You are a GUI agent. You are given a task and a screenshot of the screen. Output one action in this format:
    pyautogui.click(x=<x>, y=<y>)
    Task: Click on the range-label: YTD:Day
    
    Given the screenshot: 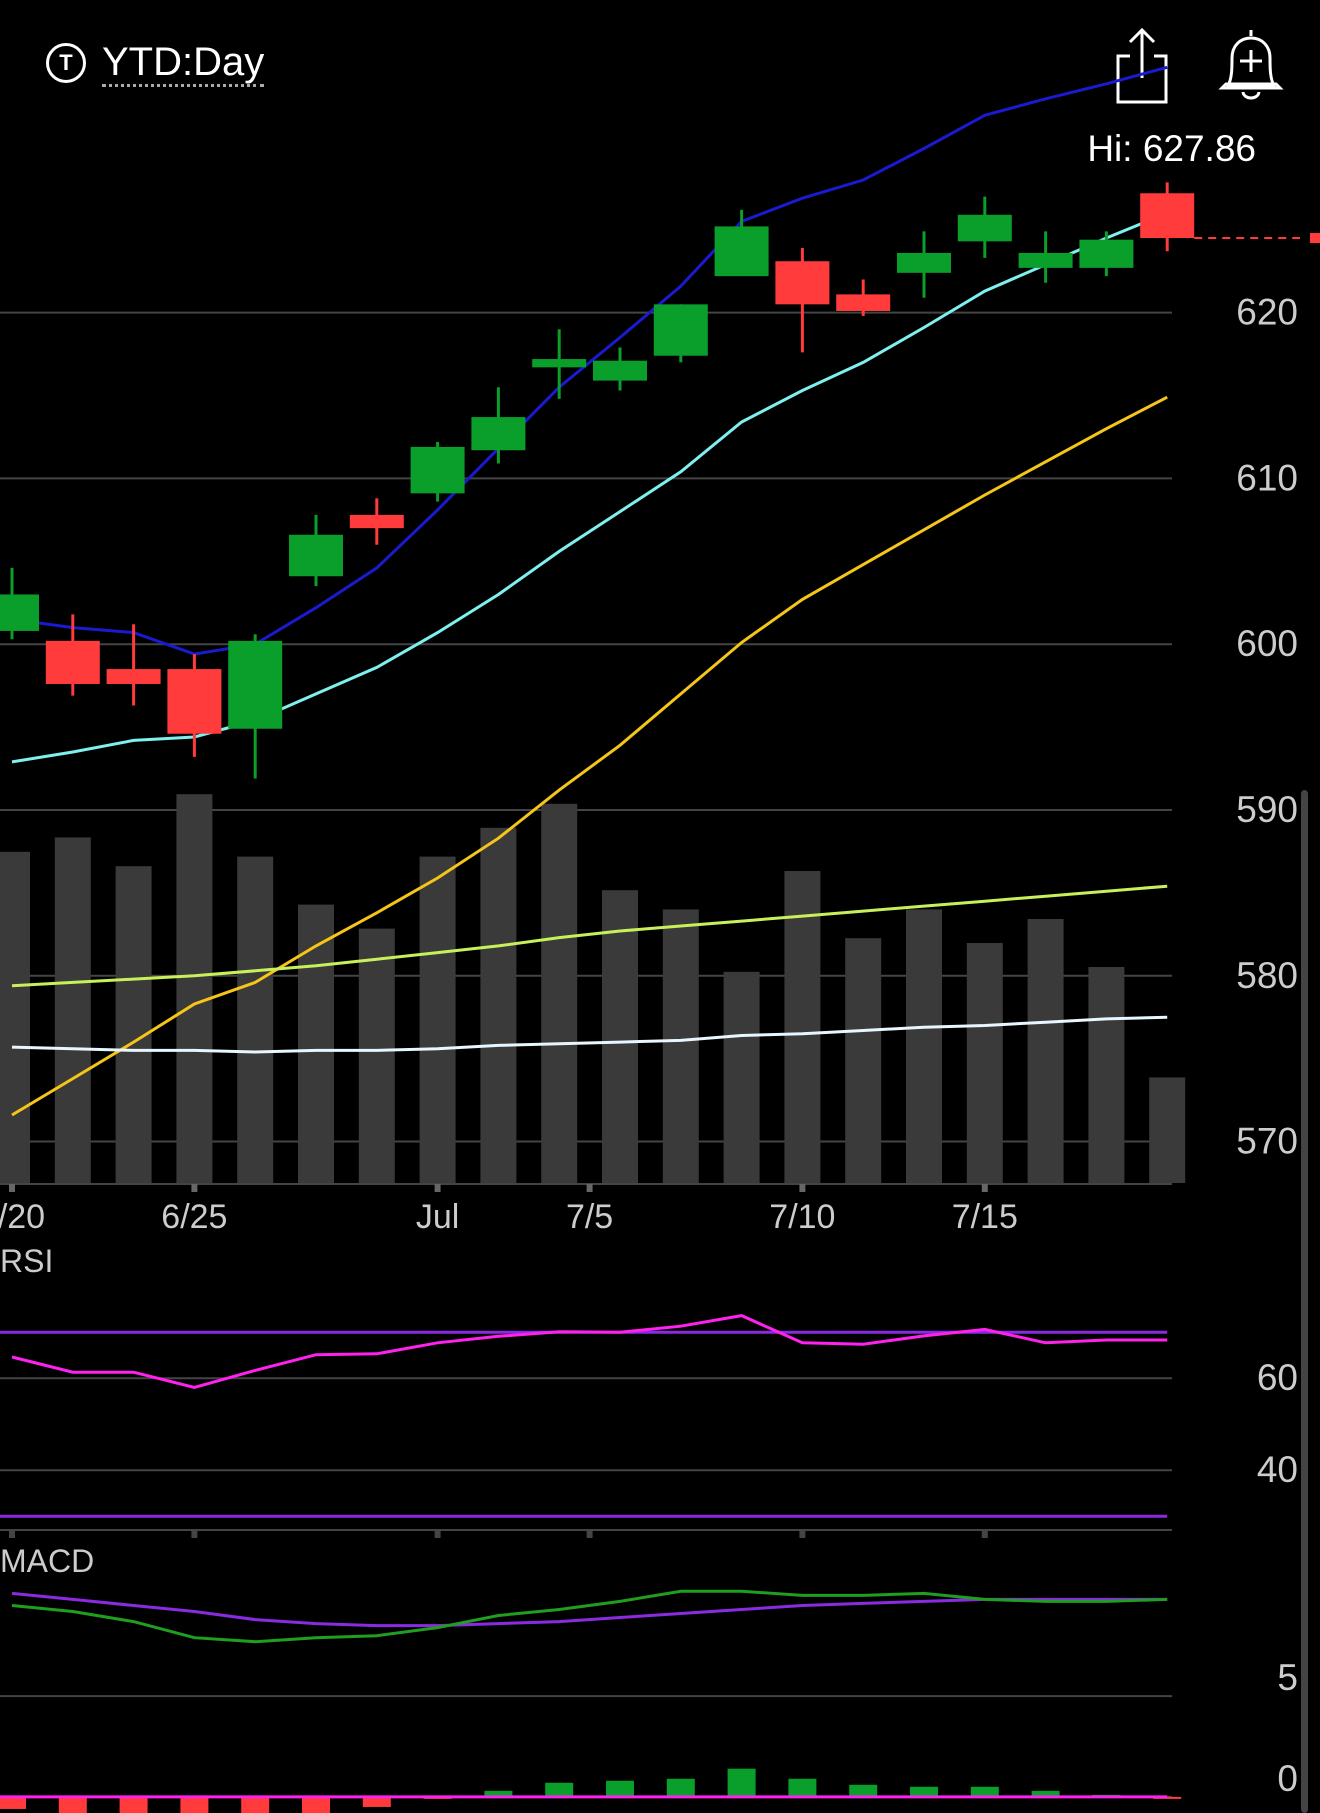 What is the action you would take?
    pyautogui.click(x=183, y=63)
    